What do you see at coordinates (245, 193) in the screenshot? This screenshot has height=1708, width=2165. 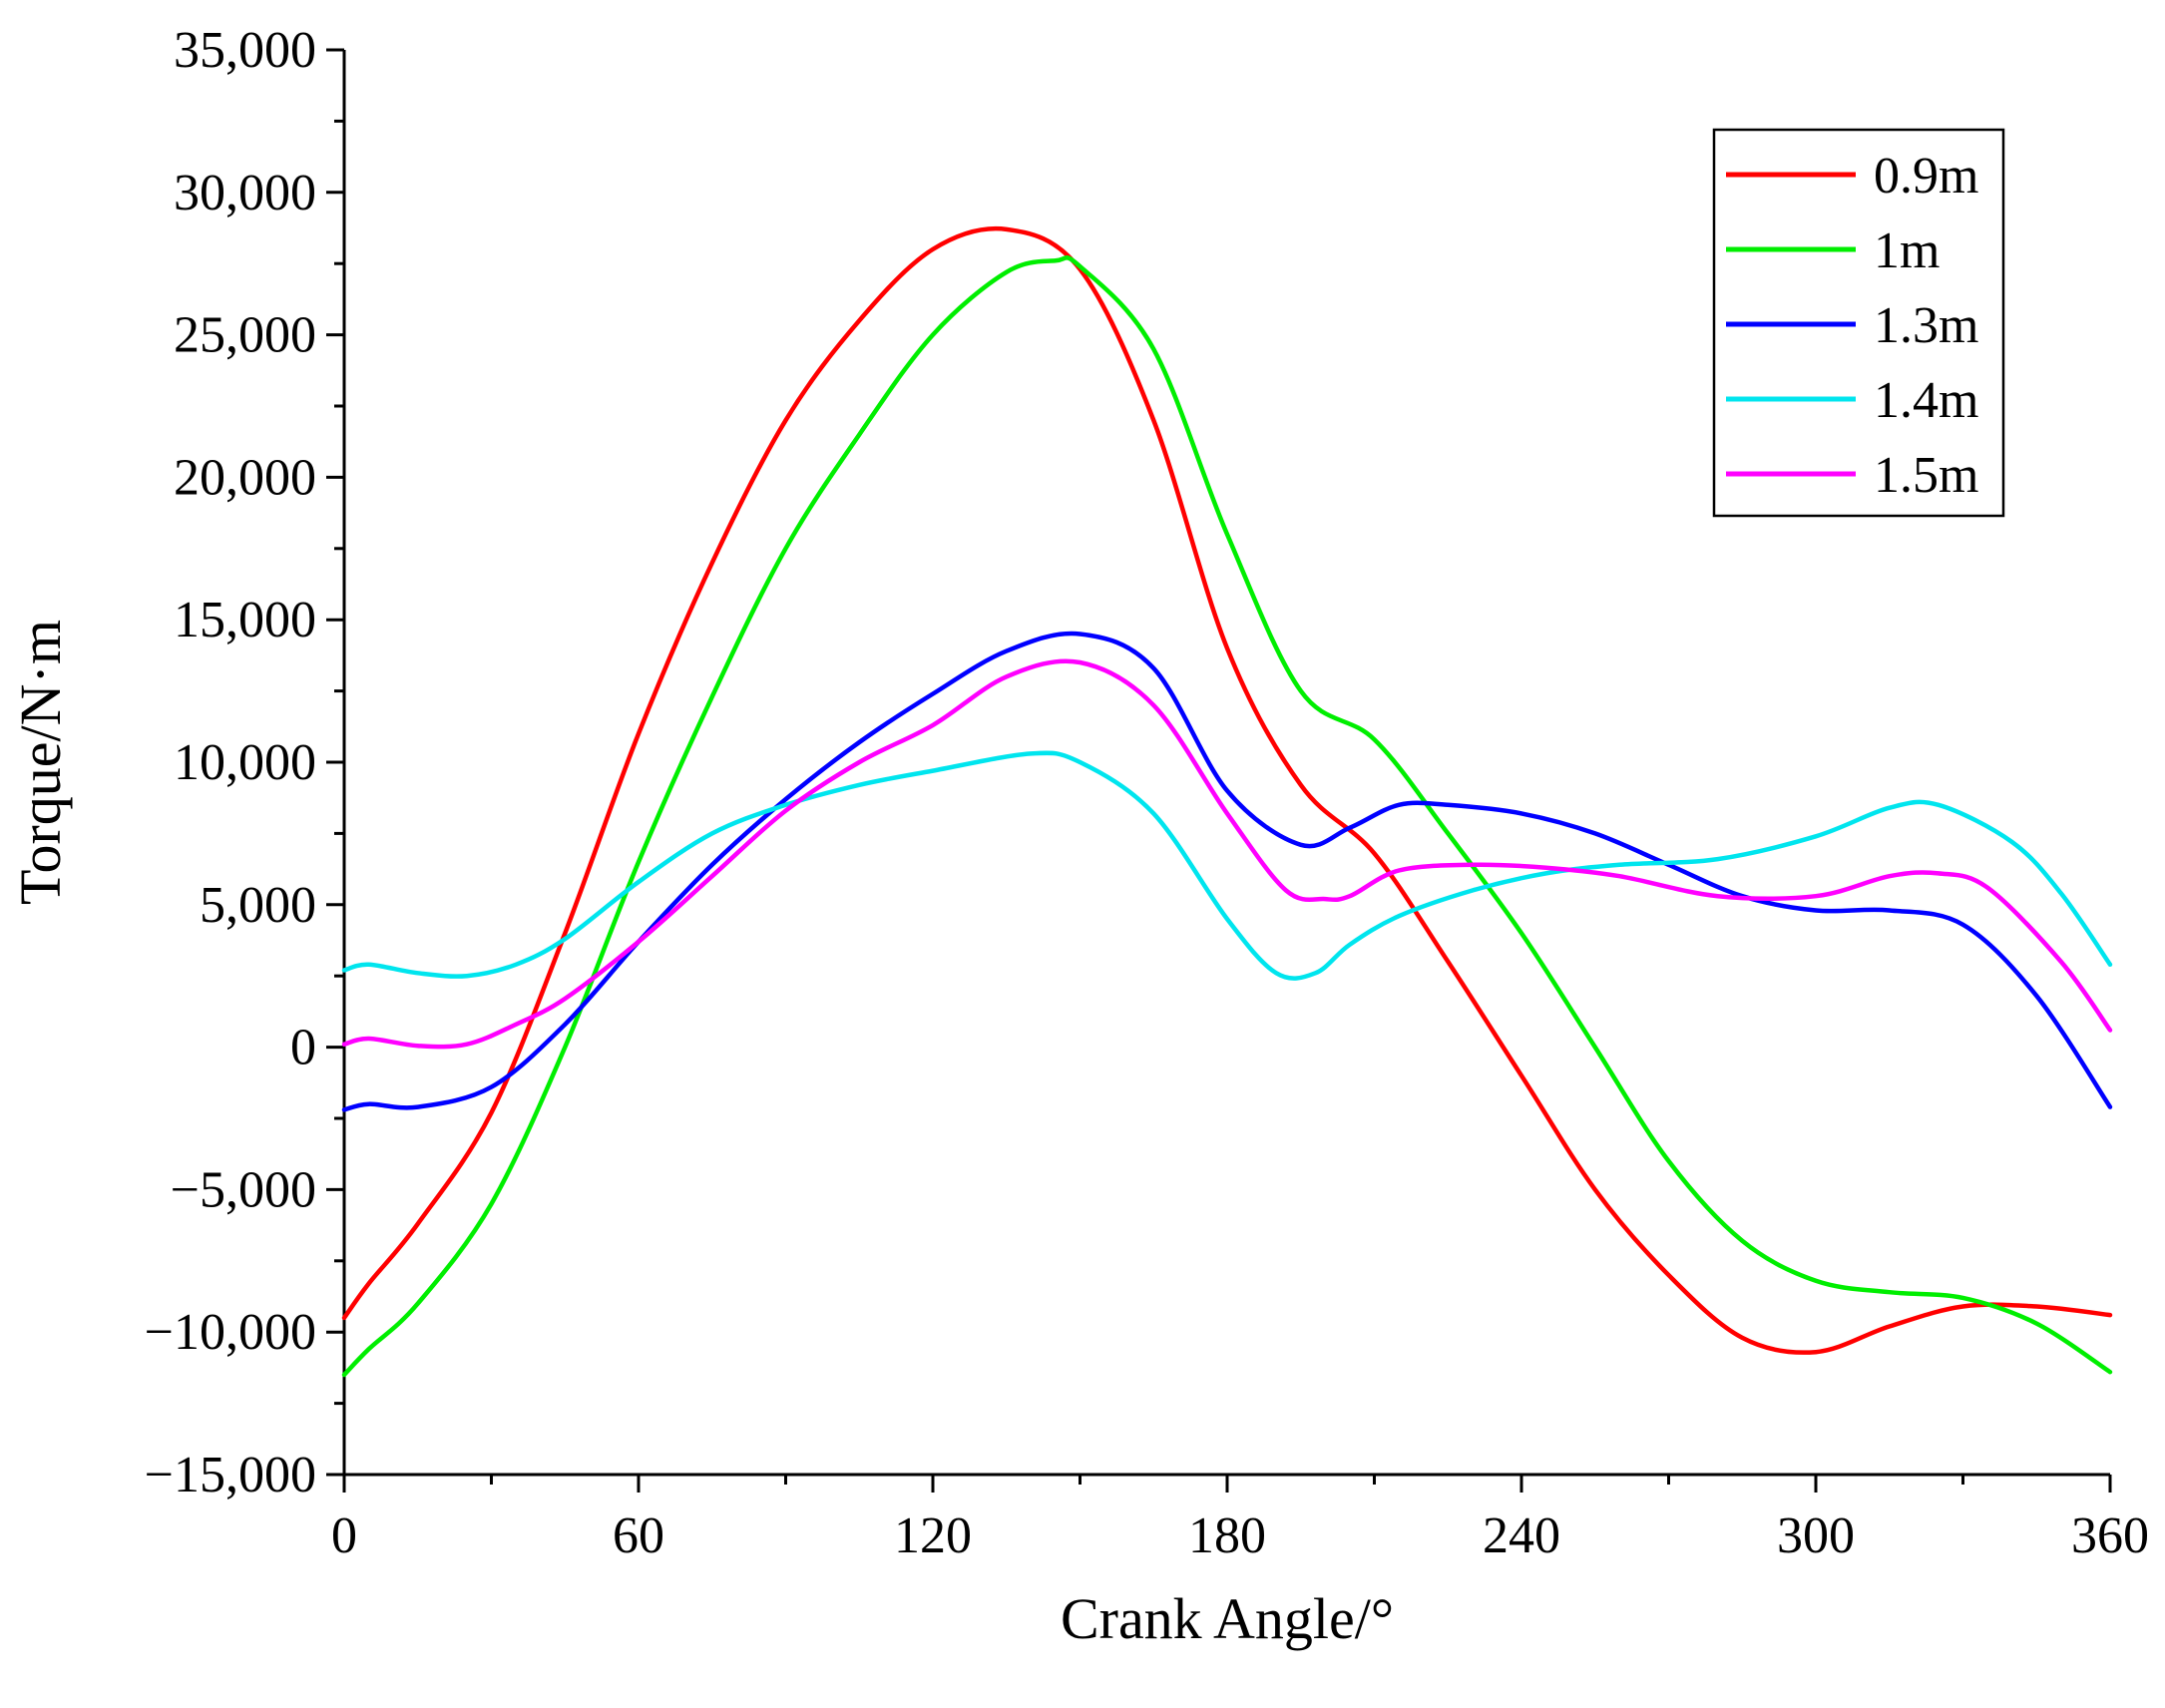 I see `y-tick-label: 30,000` at bounding box center [245, 193].